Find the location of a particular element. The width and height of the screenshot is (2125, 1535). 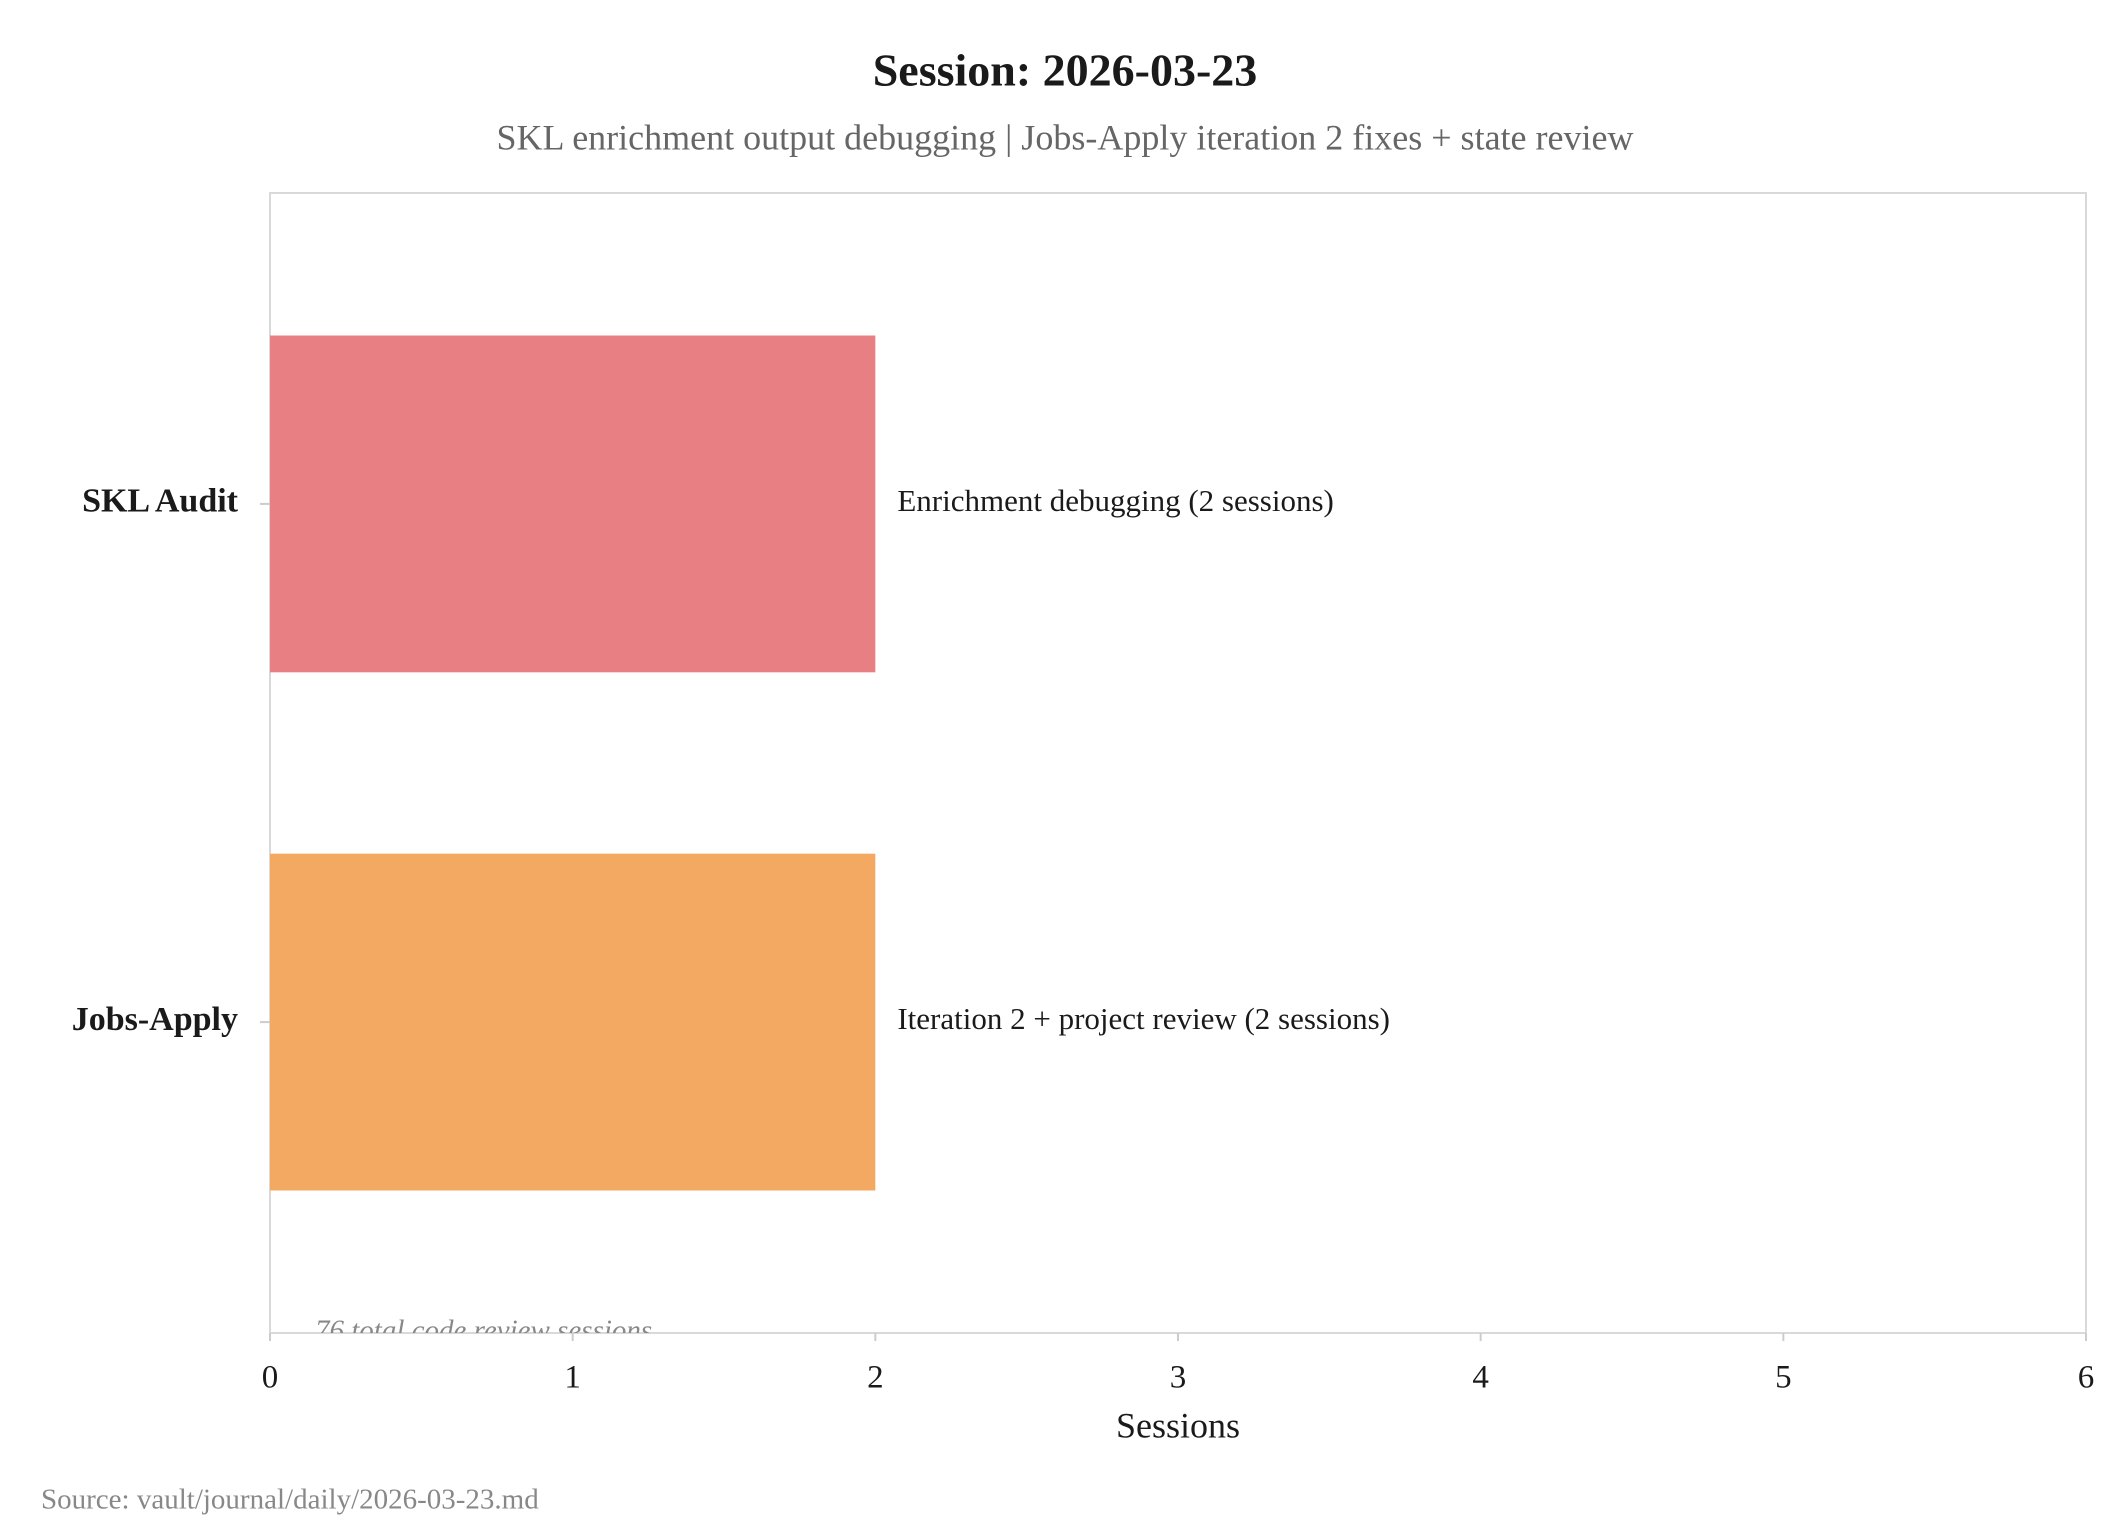

x-tick-label: 5 is located at coordinates (1783, 1378).